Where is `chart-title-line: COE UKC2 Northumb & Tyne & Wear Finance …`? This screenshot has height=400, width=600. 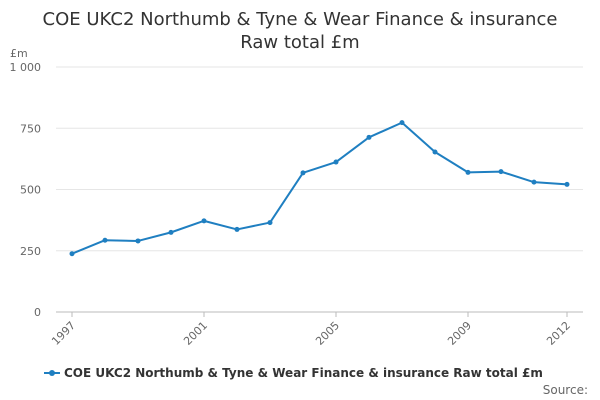 chart-title-line: COE UKC2 Northumb & Tyne & Wear Finance … is located at coordinates (300, 19).